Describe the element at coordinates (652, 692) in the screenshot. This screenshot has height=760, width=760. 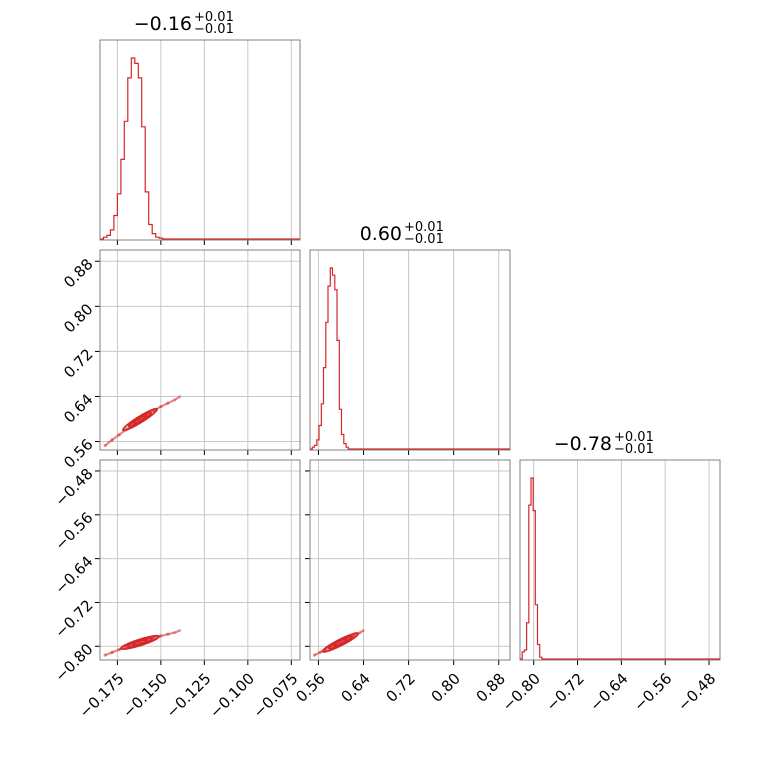
I see `x-tick-label: −0.56` at that location.